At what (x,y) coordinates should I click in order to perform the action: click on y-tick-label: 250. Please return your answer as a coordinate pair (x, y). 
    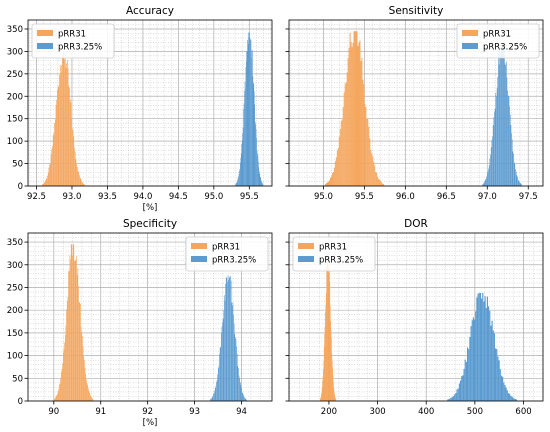
    Looking at the image, I should click on (15, 288).